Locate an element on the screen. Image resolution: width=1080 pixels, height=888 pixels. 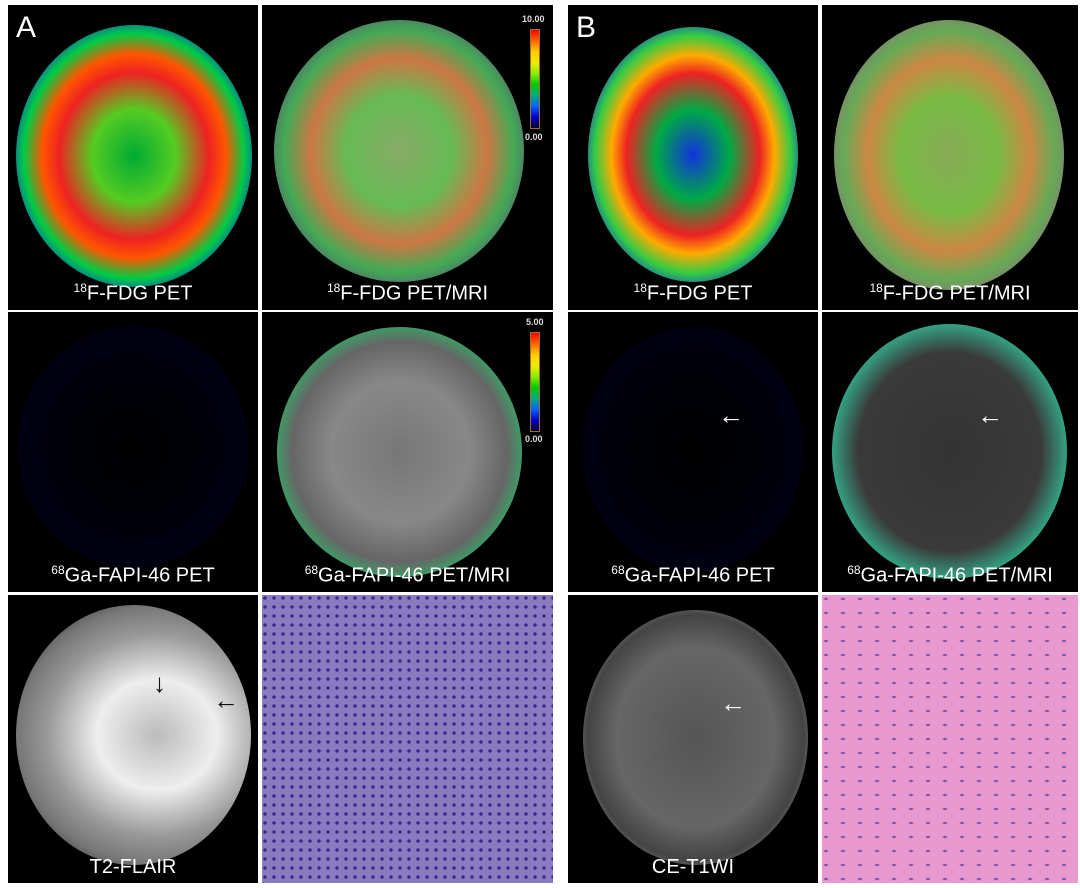
fapi-pet-mri-image-b: ← 68Ga-FAPI-46 PET/MRI is located at coordinates (950, 452).